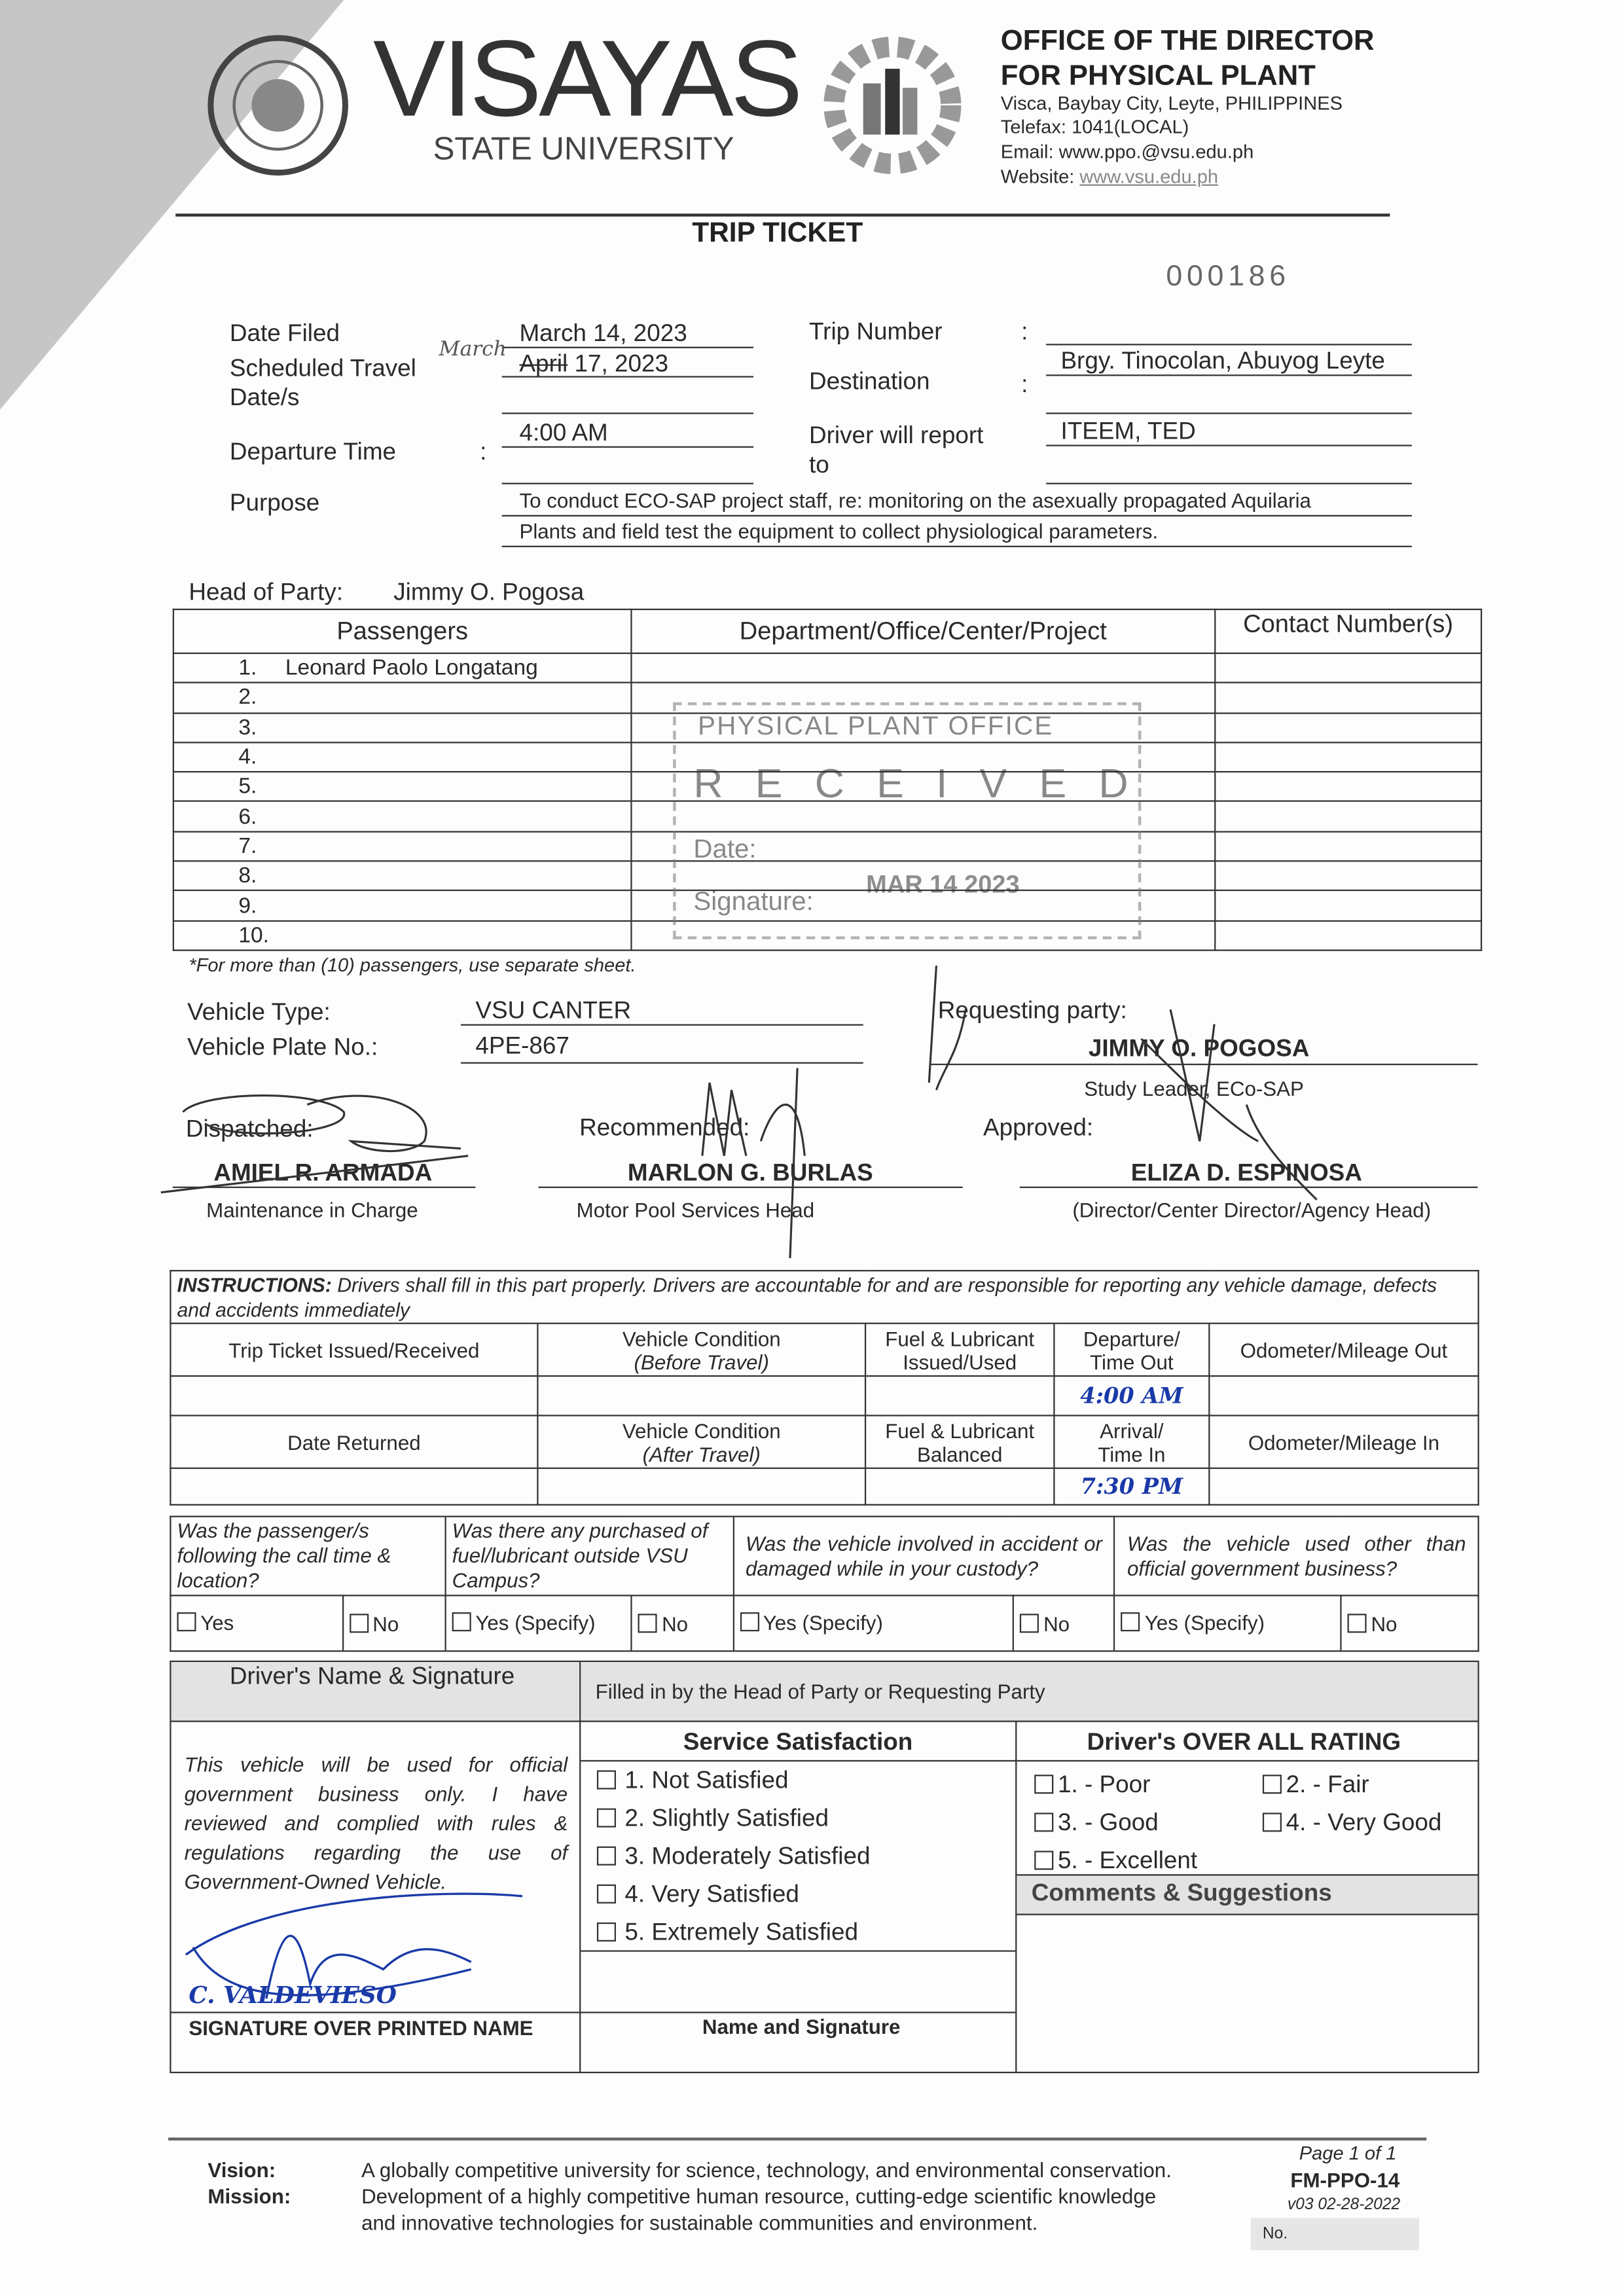 This screenshot has height=2295, width=1624. I want to click on head-of-party-value: Jimmy O. Pogosa, so click(489, 593).